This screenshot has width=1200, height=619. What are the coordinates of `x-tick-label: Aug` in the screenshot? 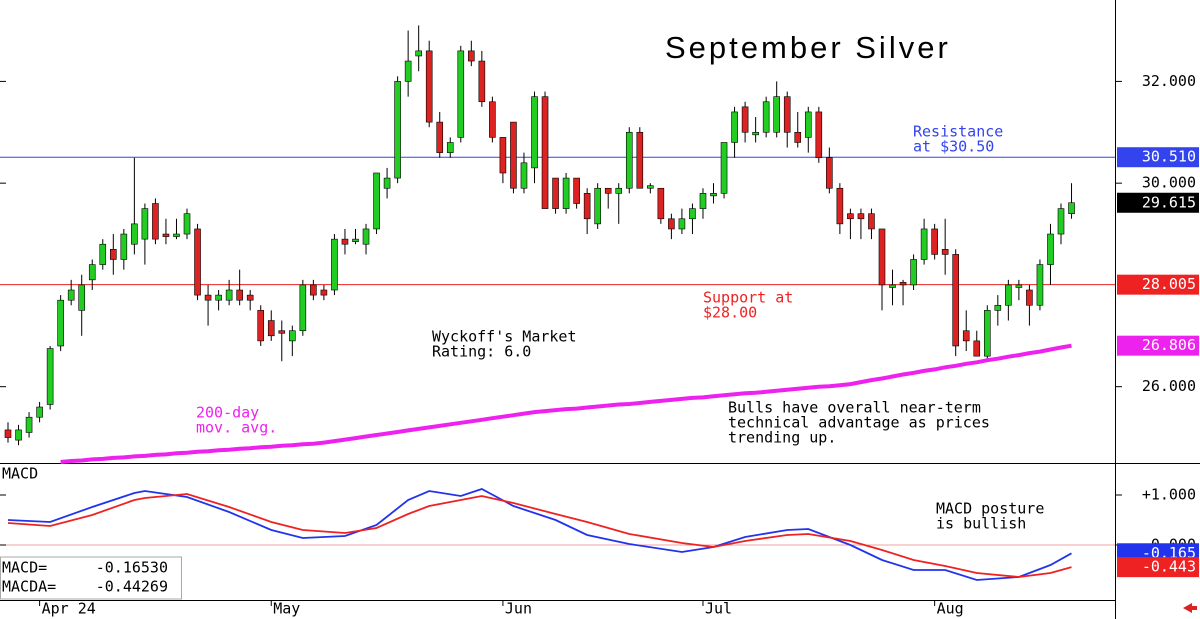 It's located at (950, 609).